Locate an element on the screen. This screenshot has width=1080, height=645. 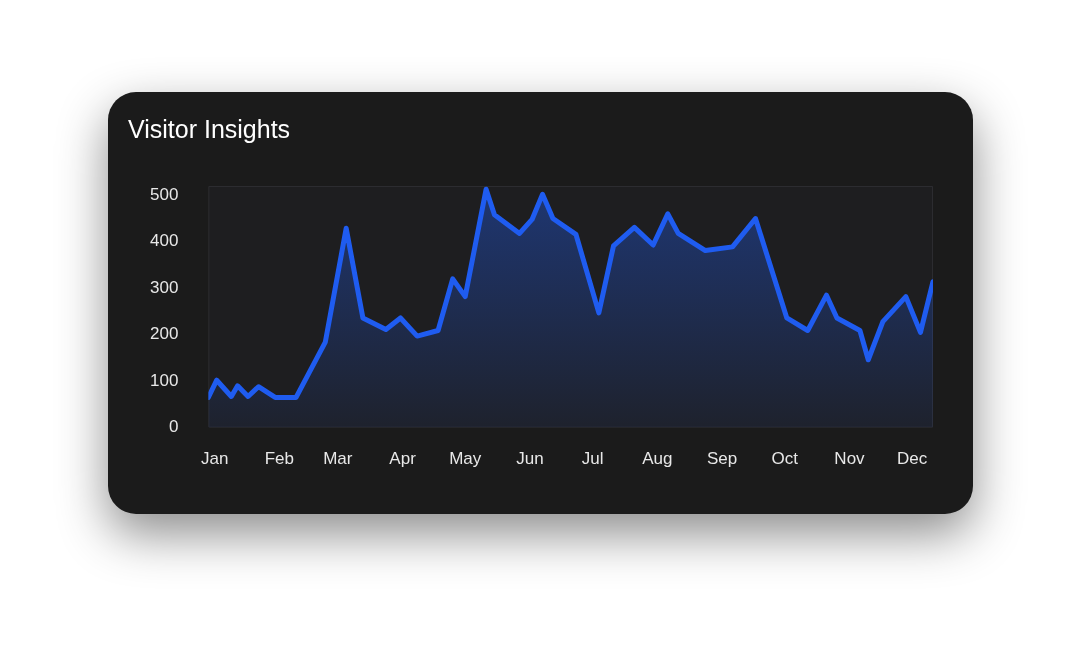
x-tick-label: Sep is located at coordinates (722, 459).